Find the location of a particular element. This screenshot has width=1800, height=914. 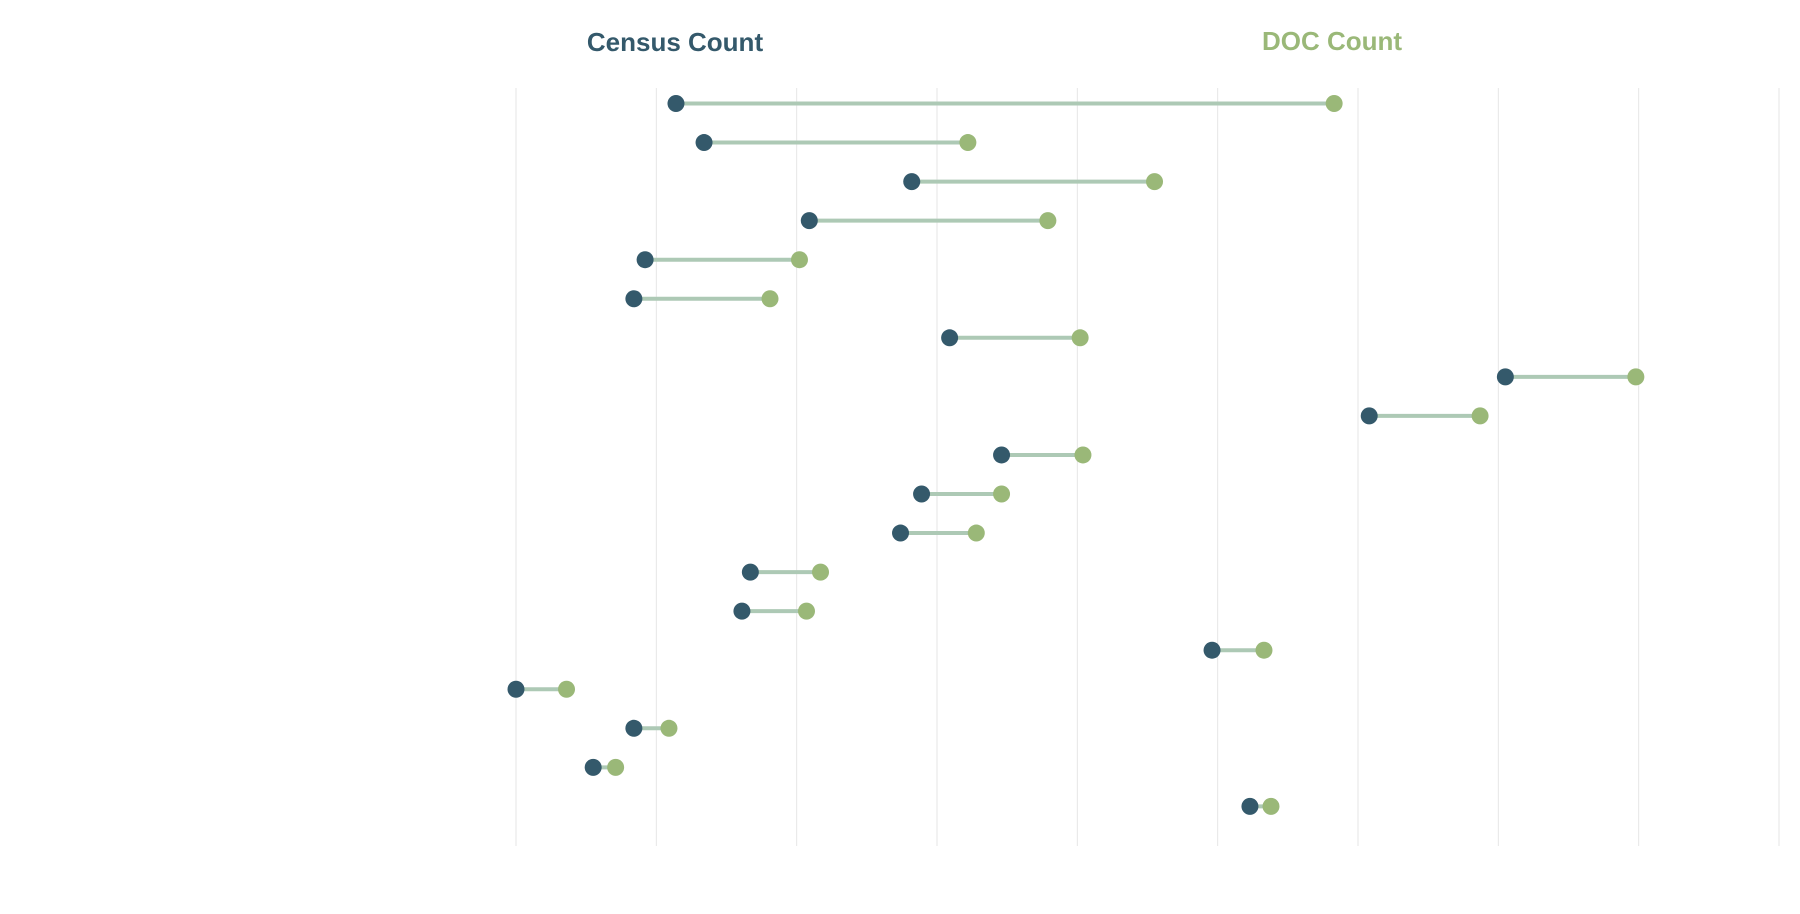

legend-doc-label: DOC Count is located at coordinates (1332, 41).